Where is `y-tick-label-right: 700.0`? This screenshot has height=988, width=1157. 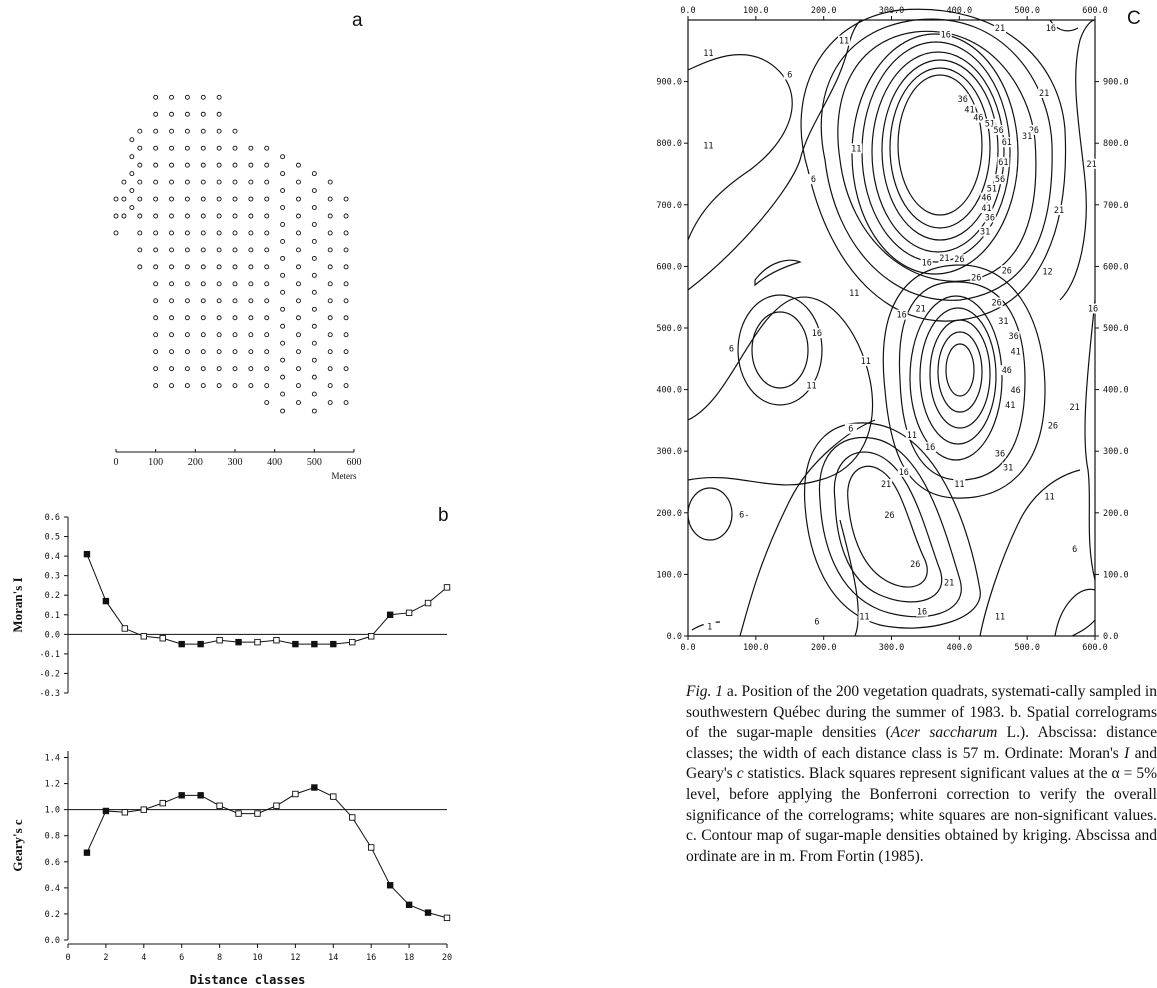
y-tick-label-right: 700.0 is located at coordinates (1116, 206).